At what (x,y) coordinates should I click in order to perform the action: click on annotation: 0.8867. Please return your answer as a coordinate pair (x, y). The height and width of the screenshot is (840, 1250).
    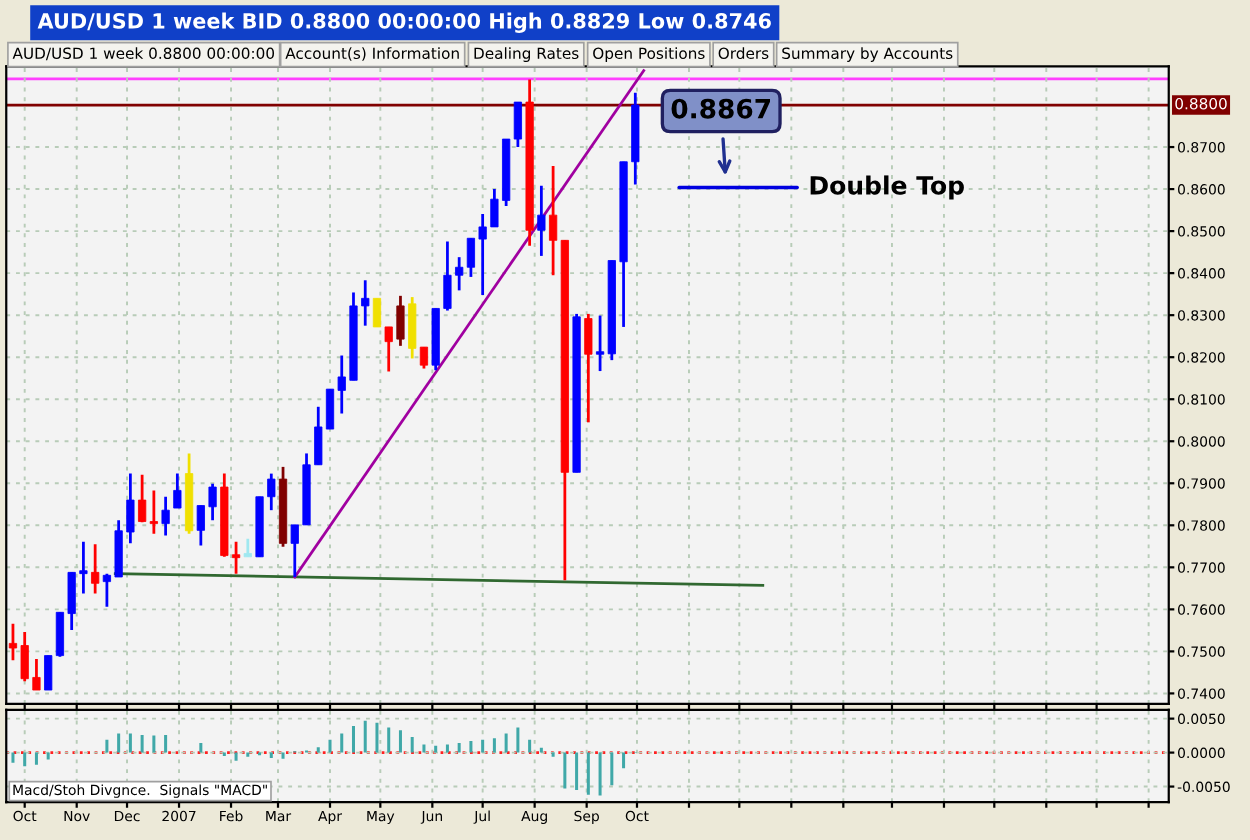
    Looking at the image, I should click on (721, 108).